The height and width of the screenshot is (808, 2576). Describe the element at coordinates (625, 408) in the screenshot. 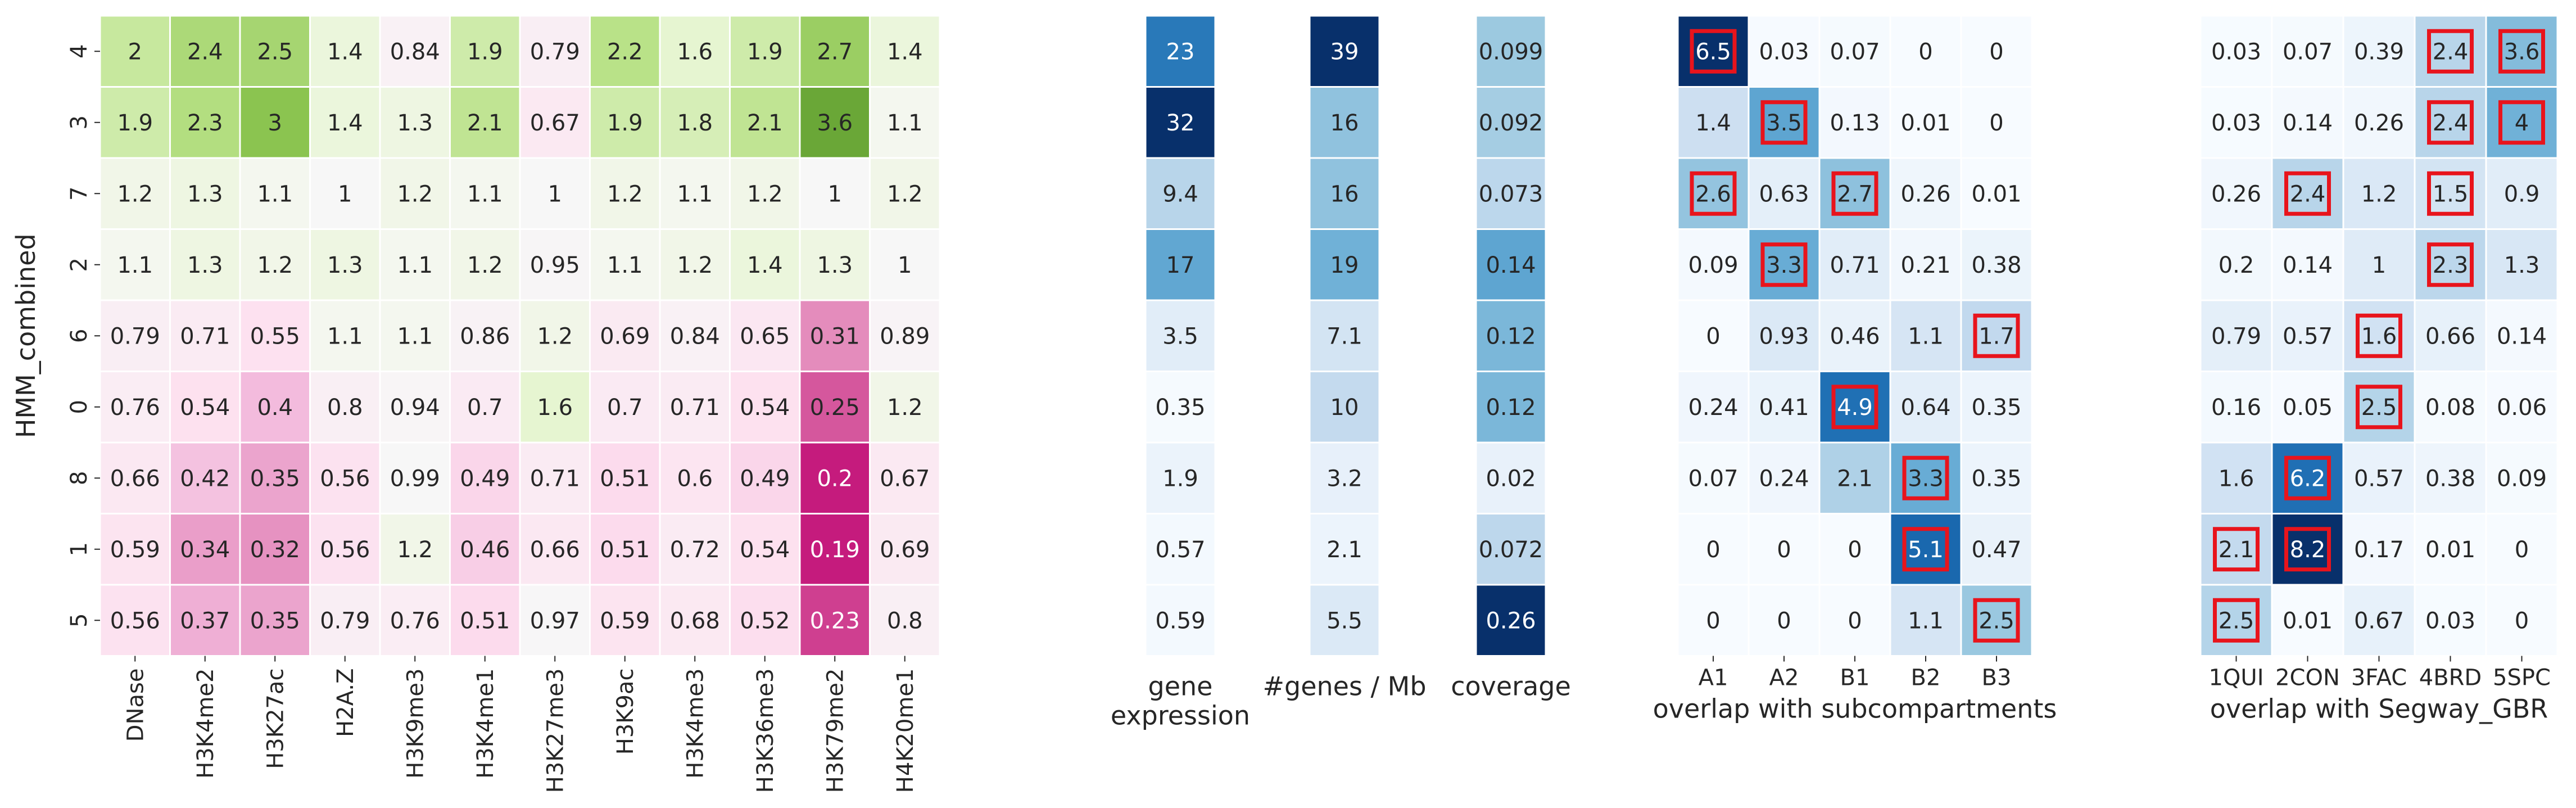

I see `cell-value-label: 0.7` at that location.